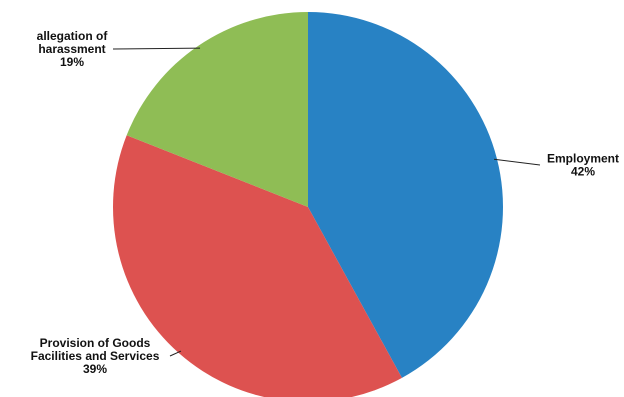 Image resolution: width=624 pixels, height=397 pixels. I want to click on slice-name-line: Facilities and Services, so click(95, 356).